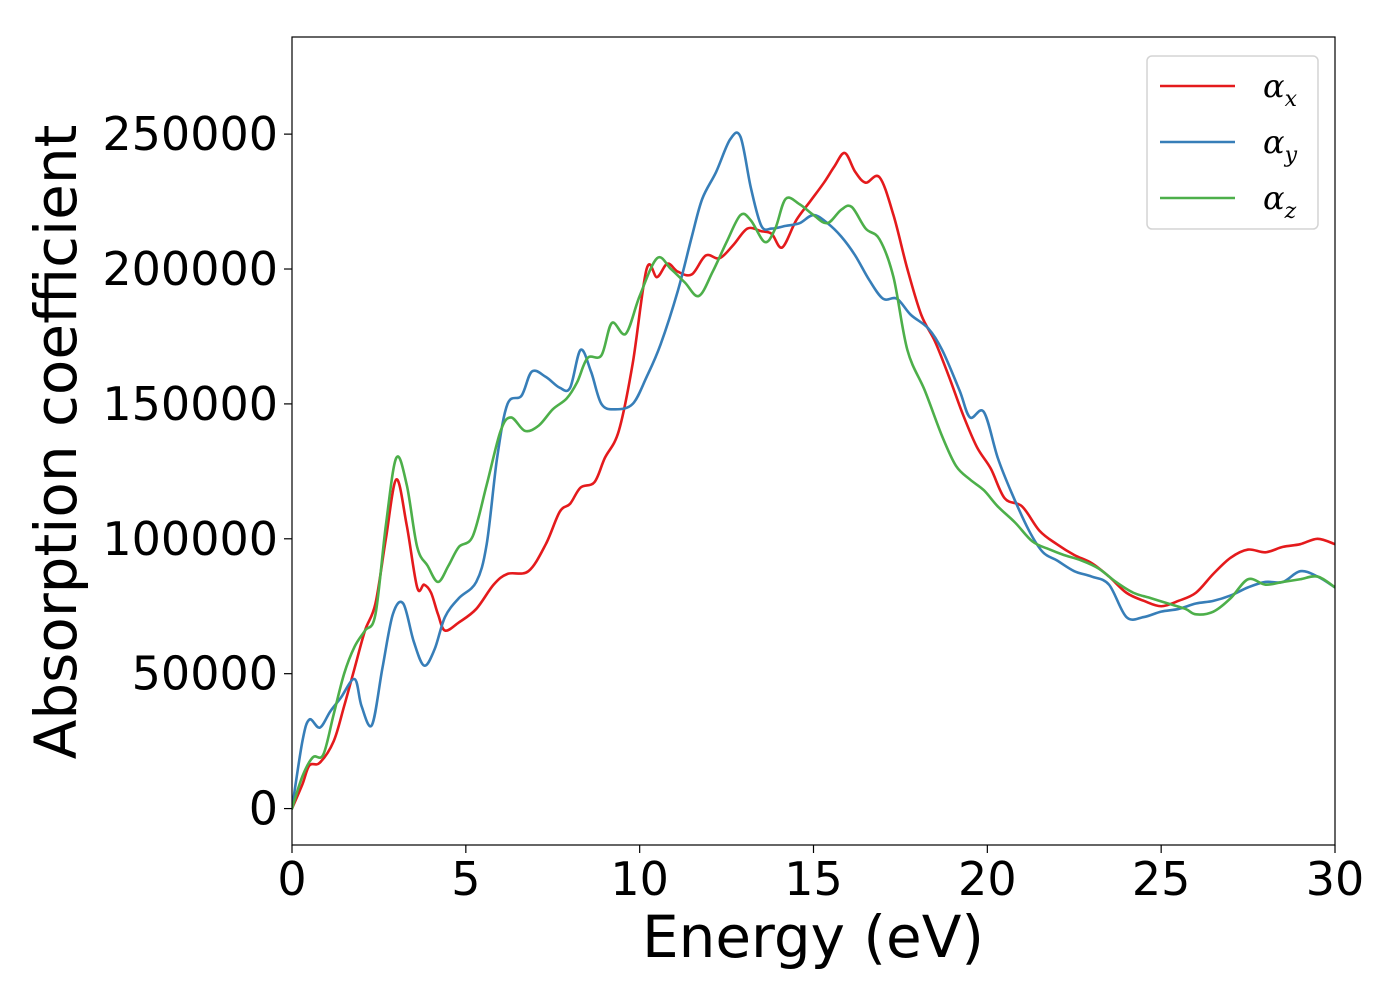  Describe the element at coordinates (190, 404) in the screenshot. I see `y-tick-label: 150000` at that location.